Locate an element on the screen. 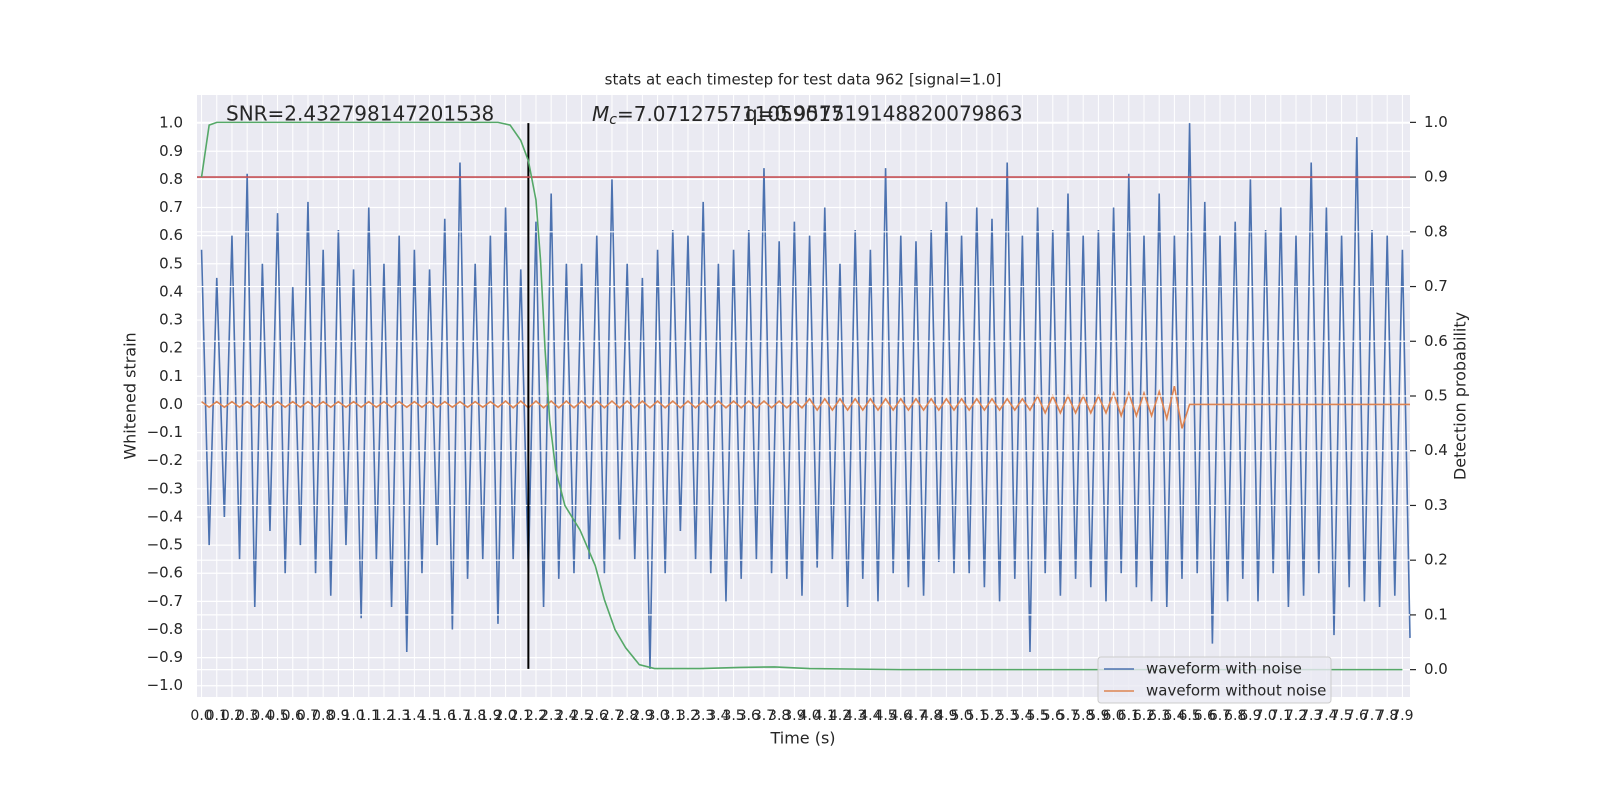 Image resolution: width=1600 pixels, height=800 pixels. y2-tick-label: 0.8 is located at coordinates (1436, 231).